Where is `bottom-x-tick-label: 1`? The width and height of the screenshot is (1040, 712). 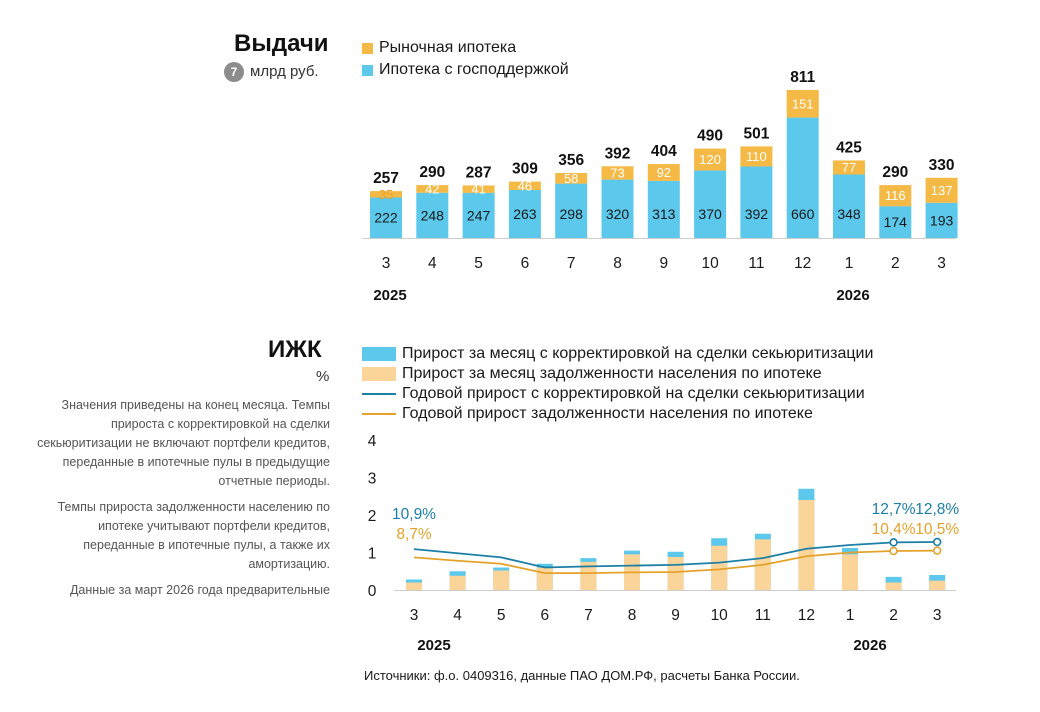
bottom-x-tick-label: 1 is located at coordinates (850, 615).